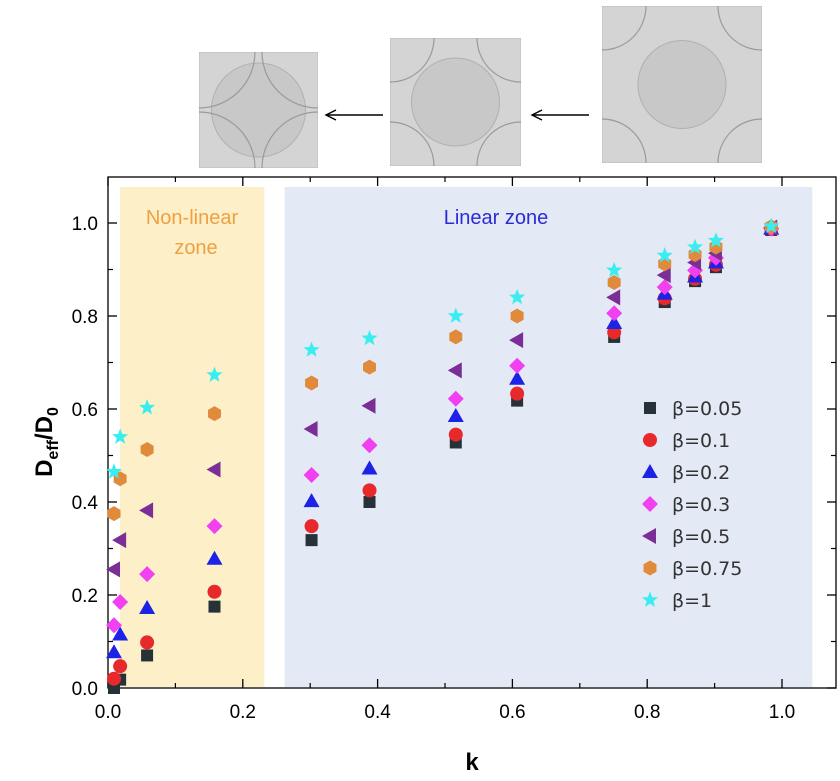 This screenshot has height=781, width=840. Describe the element at coordinates (472, 762) in the screenshot. I see `x-axis-title: k` at that location.